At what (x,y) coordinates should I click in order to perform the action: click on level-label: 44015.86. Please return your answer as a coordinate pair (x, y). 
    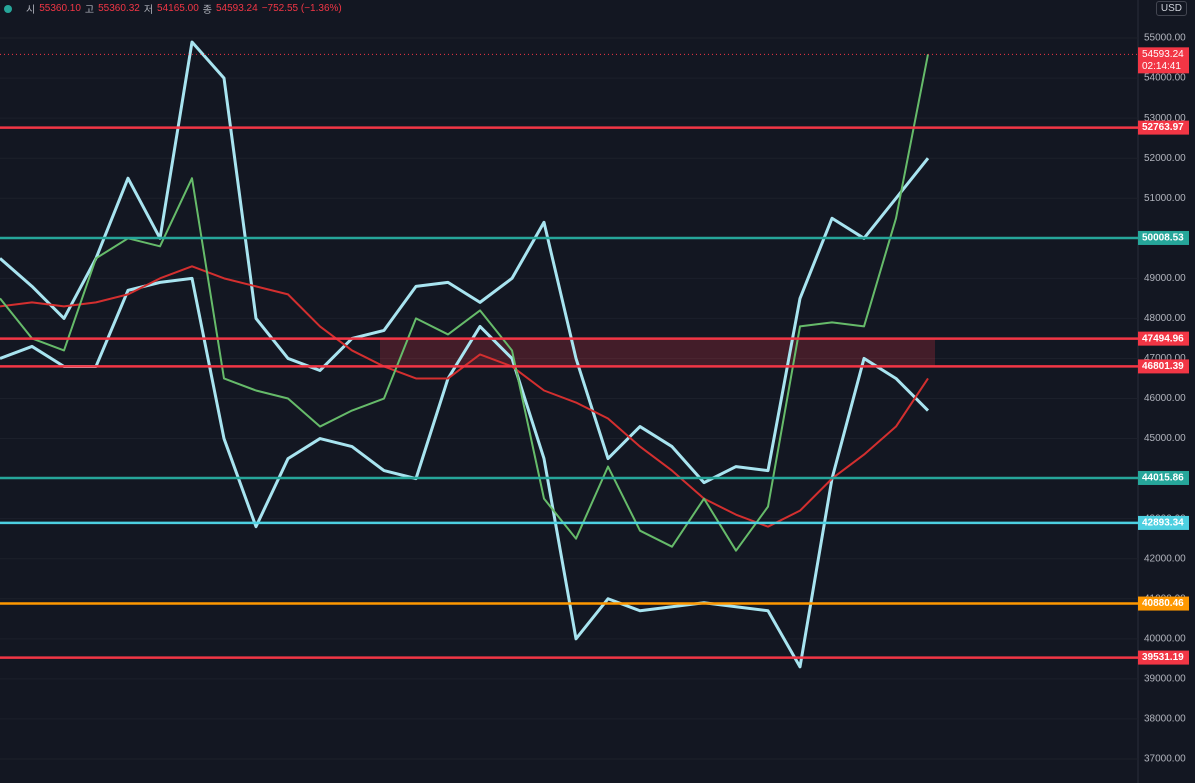
    Looking at the image, I should click on (1163, 478).